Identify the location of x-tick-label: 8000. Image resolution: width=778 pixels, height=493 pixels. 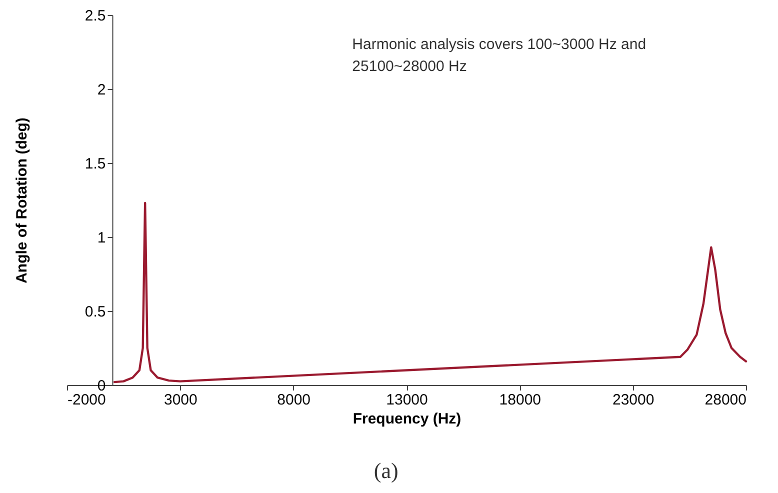
(294, 400).